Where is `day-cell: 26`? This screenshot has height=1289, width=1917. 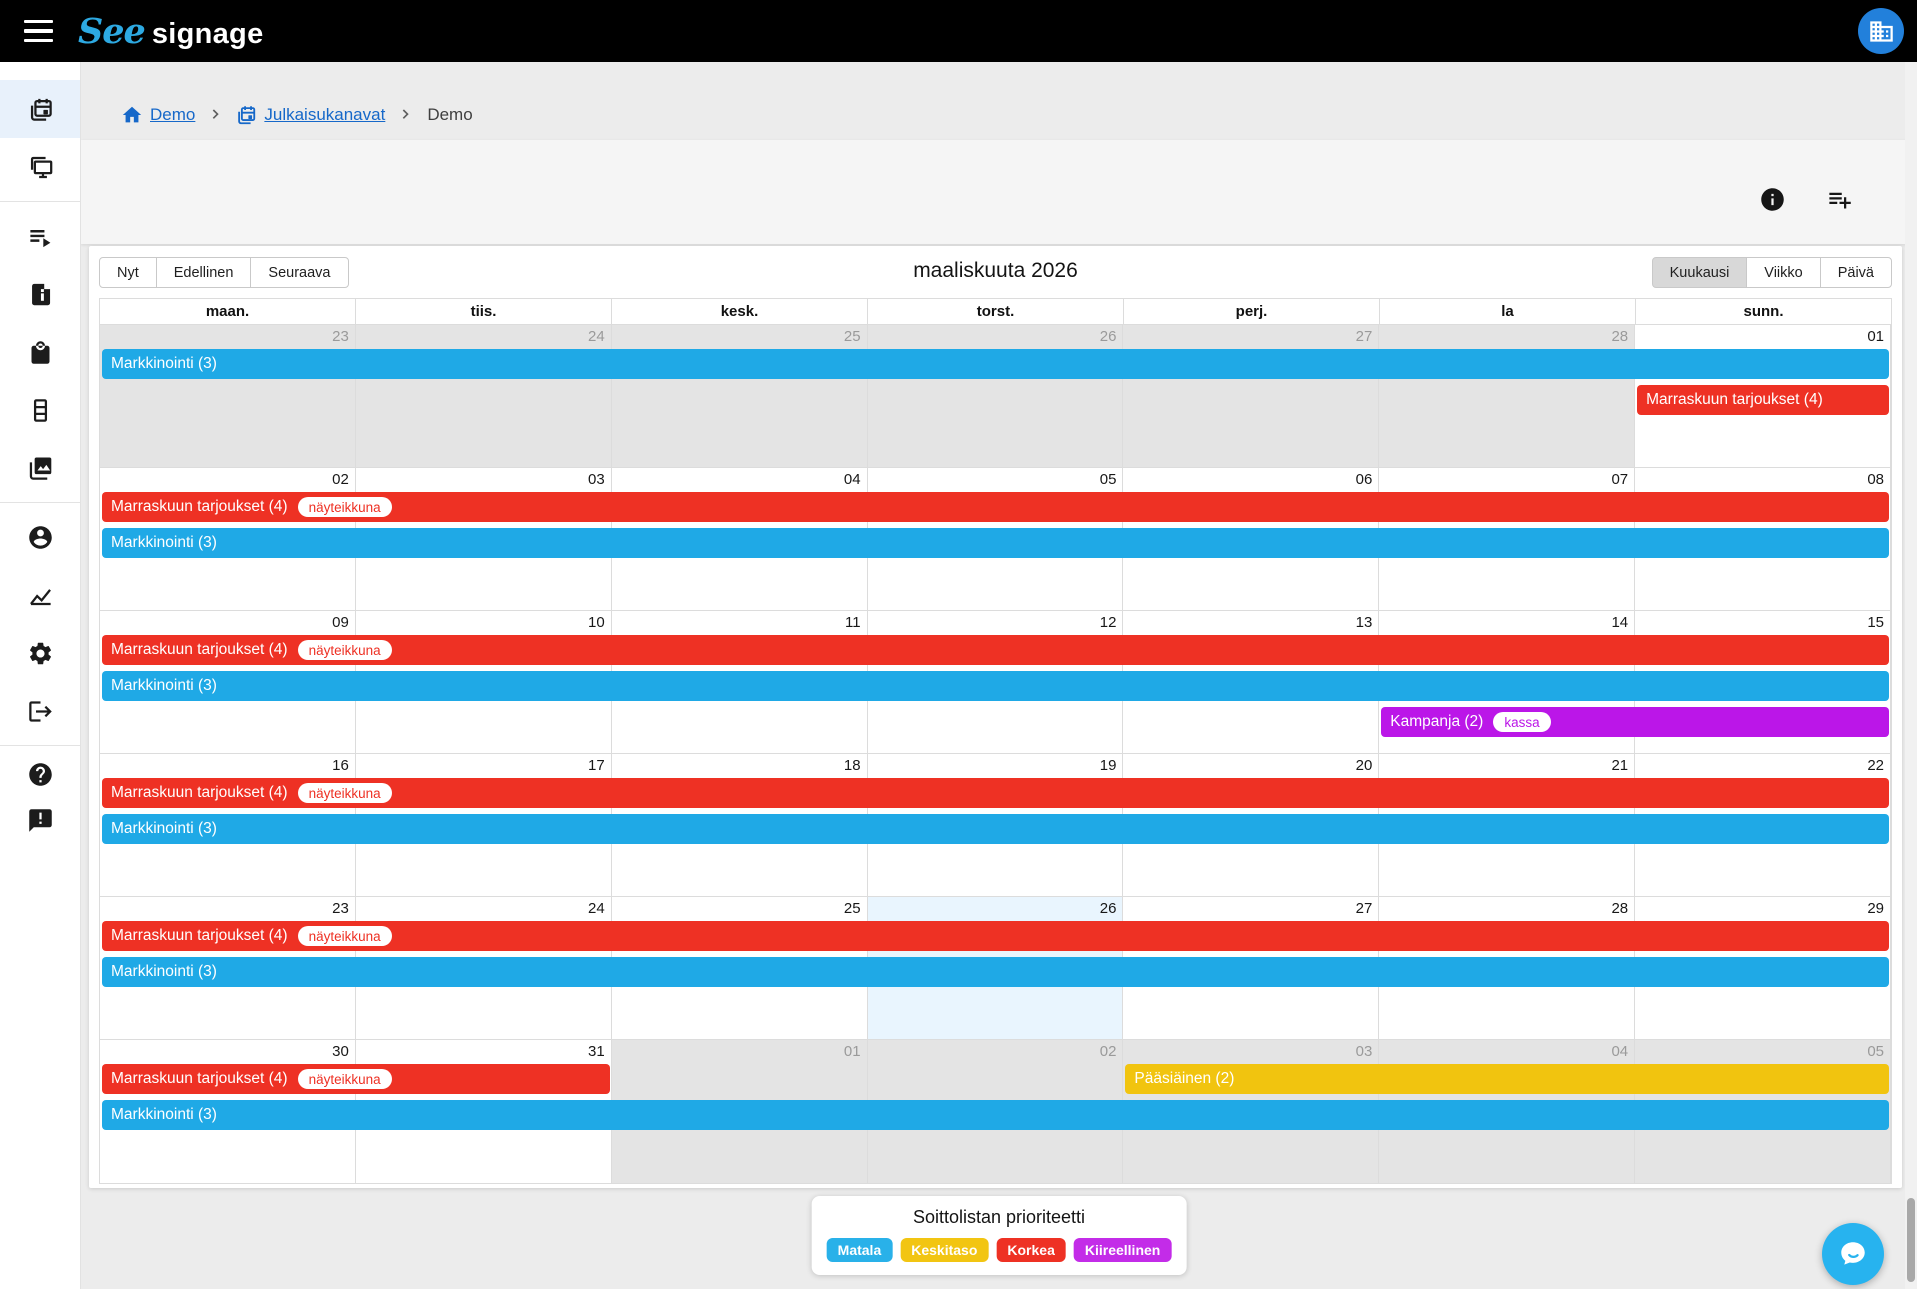
day-cell: 26 is located at coordinates (995, 396).